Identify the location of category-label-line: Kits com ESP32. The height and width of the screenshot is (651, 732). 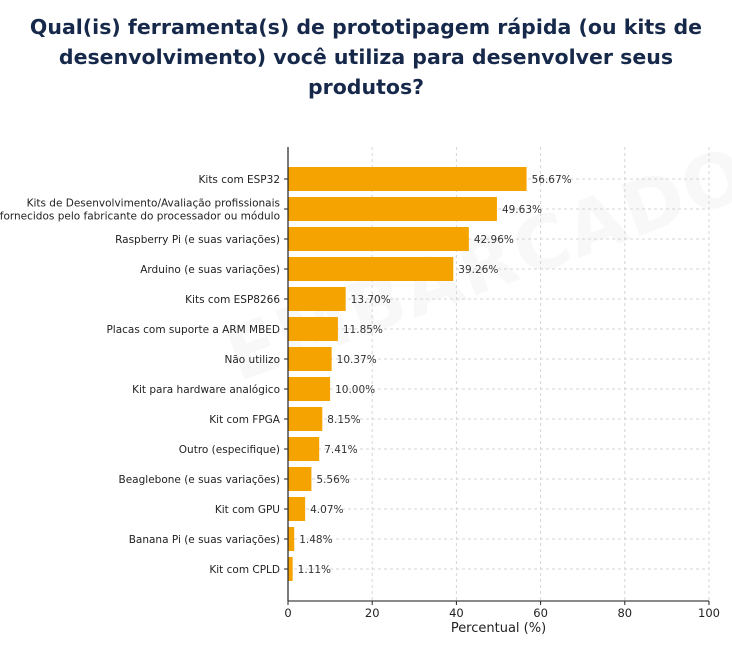
(239, 180).